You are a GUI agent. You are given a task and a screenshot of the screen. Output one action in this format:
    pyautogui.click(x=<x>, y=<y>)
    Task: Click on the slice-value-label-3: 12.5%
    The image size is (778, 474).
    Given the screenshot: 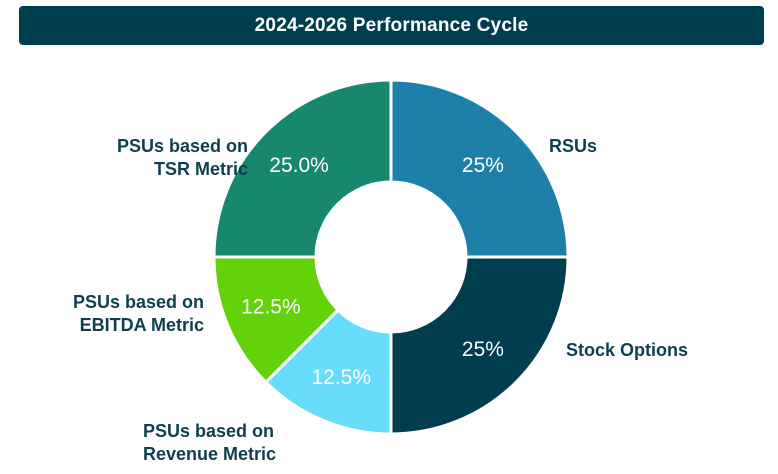 What is the action you would take?
    pyautogui.click(x=341, y=377)
    